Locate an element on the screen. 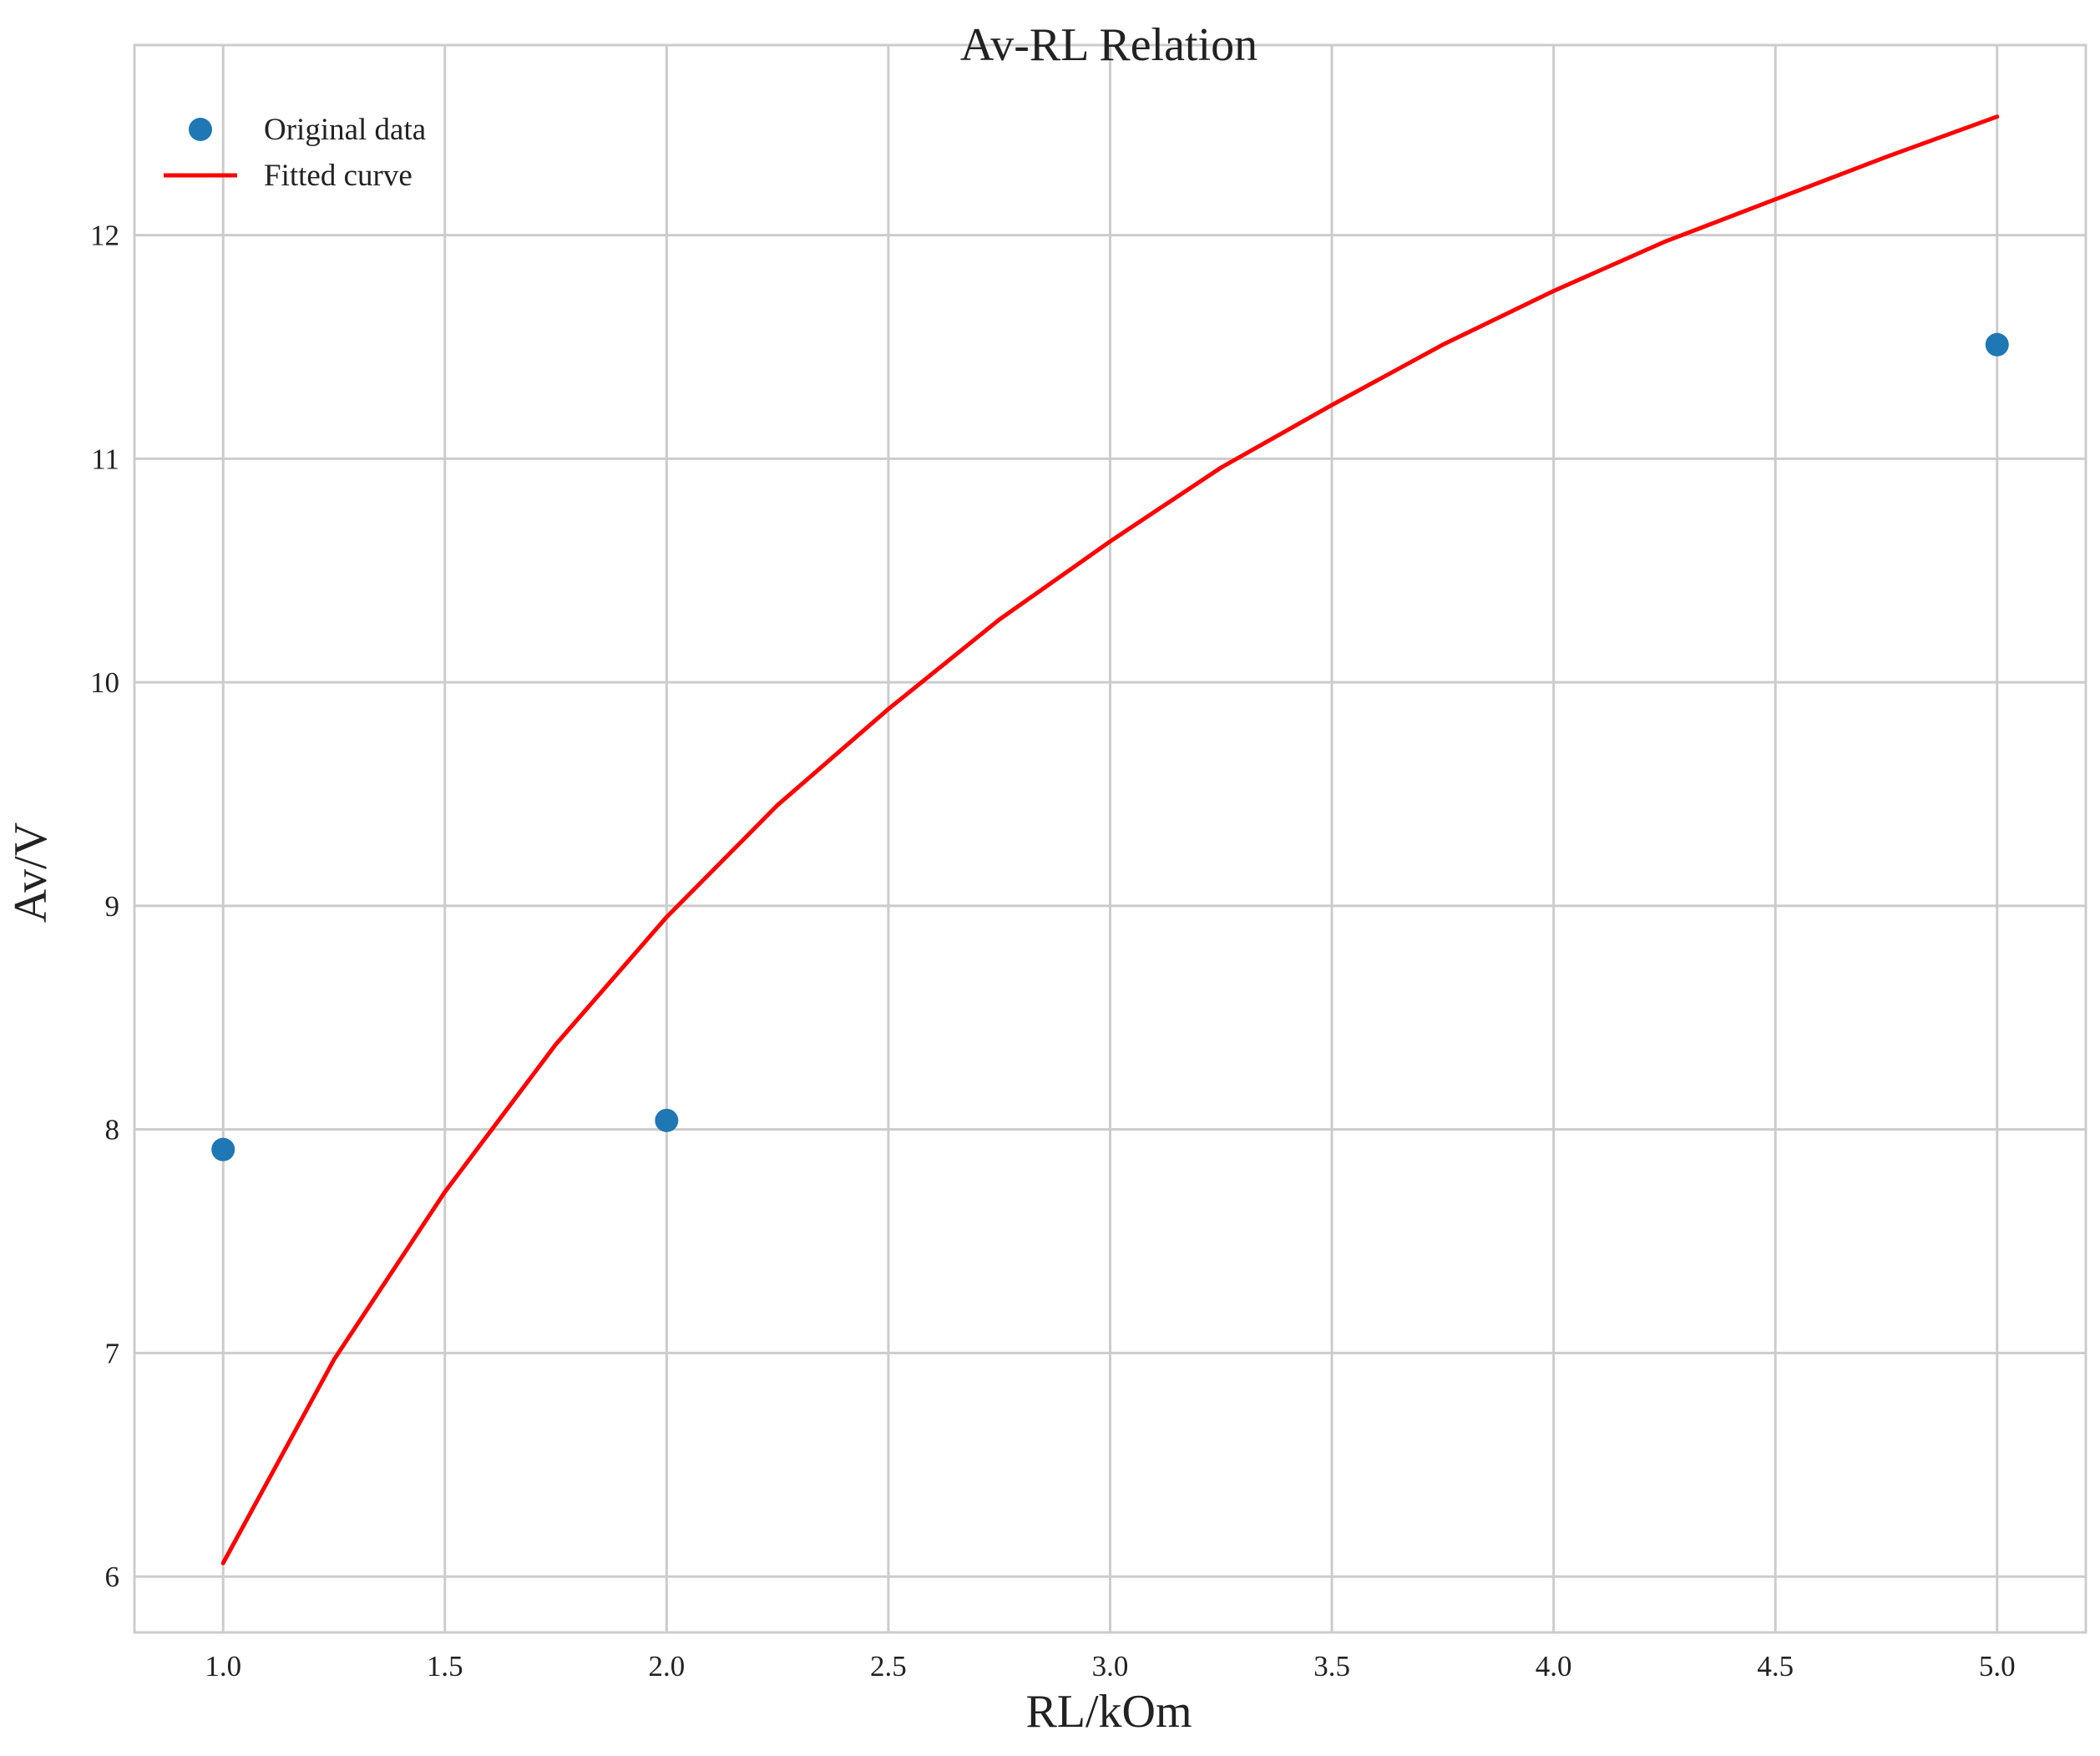  x-tick-label: 2.5 is located at coordinates (888, 1666).